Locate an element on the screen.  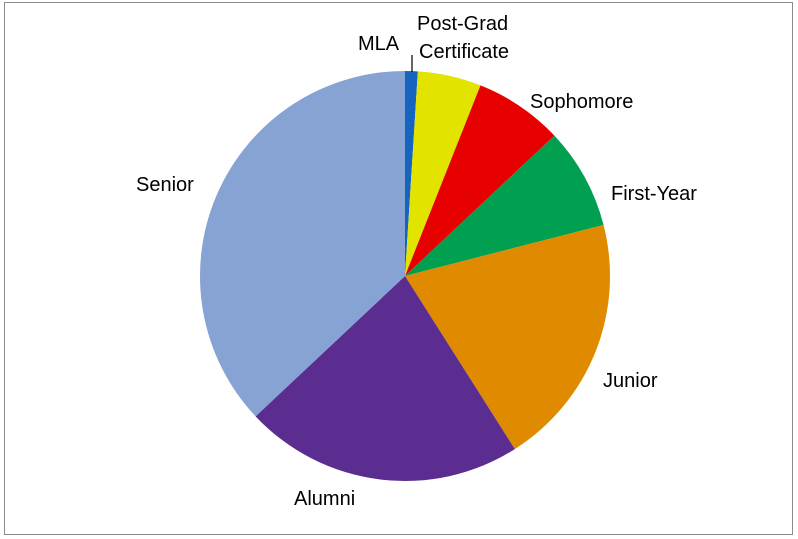
pie-slice-sophomore is located at coordinates (480, 181).